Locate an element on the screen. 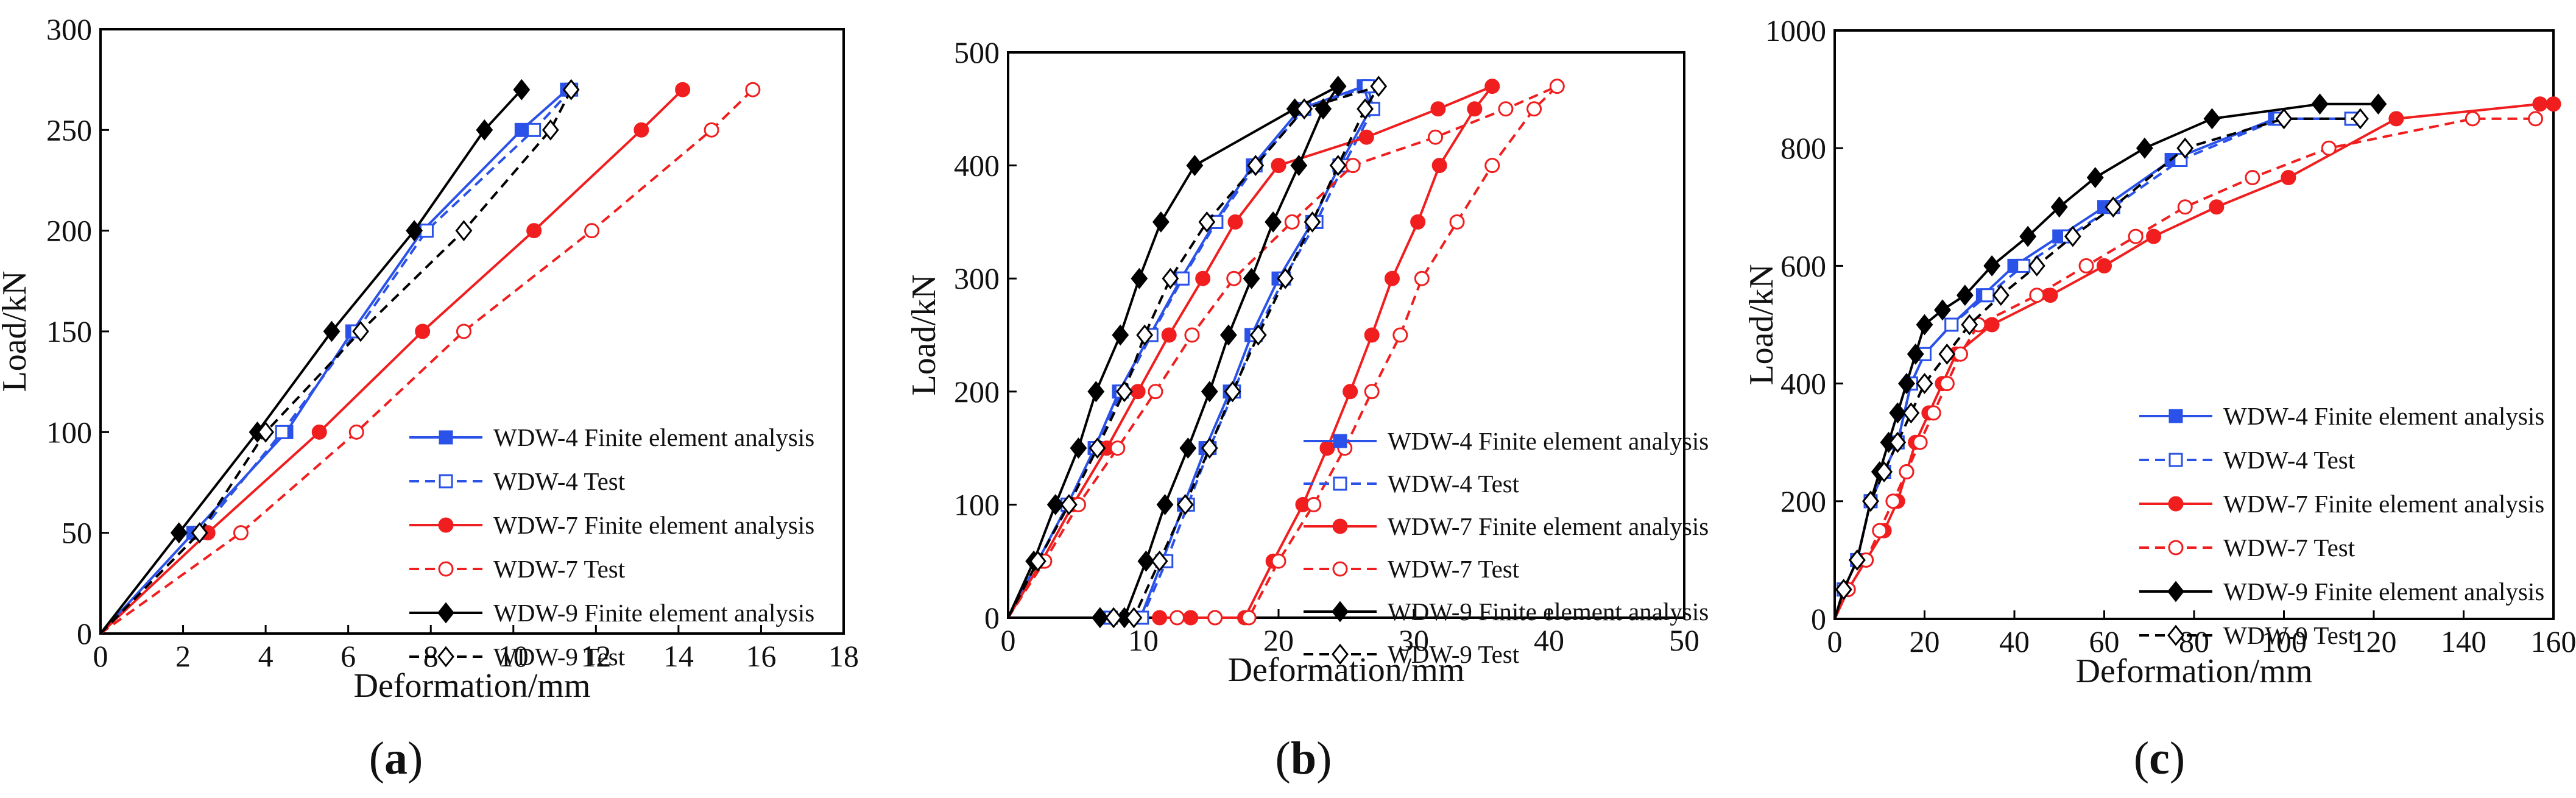 Image resolution: width=2576 pixels, height=798 pixels. y-tick-label: 200 is located at coordinates (977, 392).